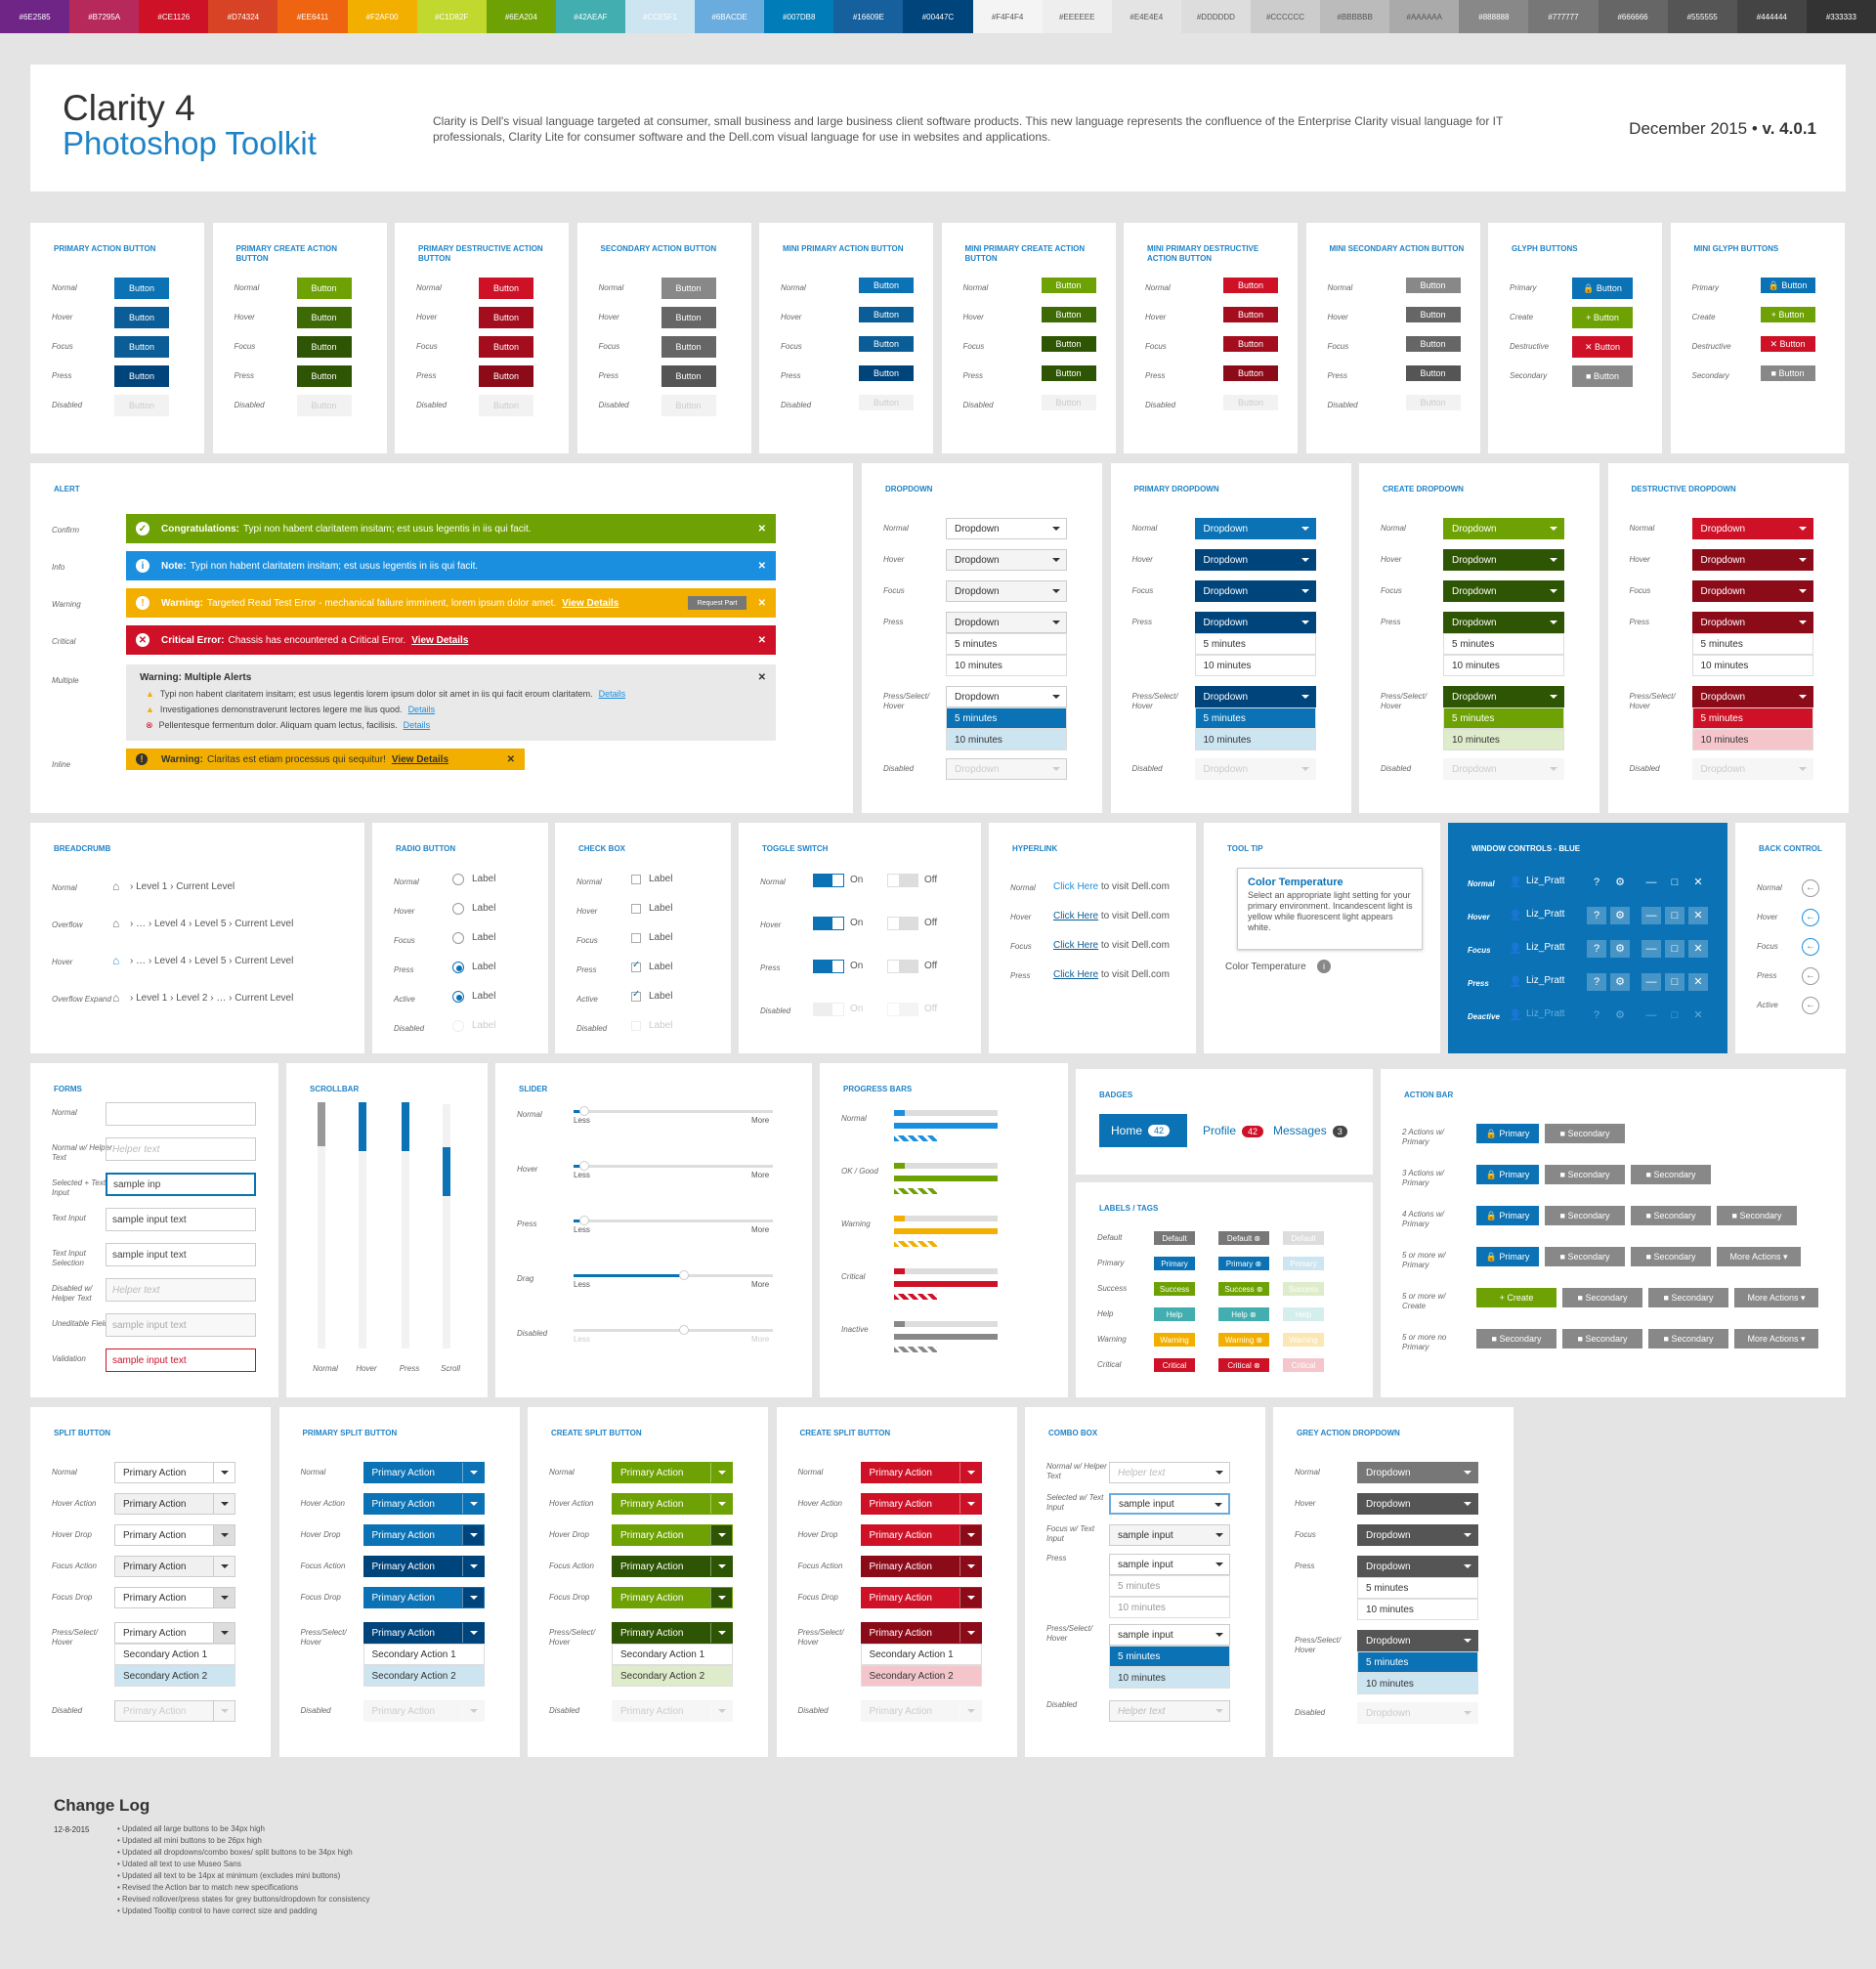 The image size is (1876, 1969). Describe the element at coordinates (1243, 1340) in the screenshot. I see `tag-removable: Warning ⊗` at that location.